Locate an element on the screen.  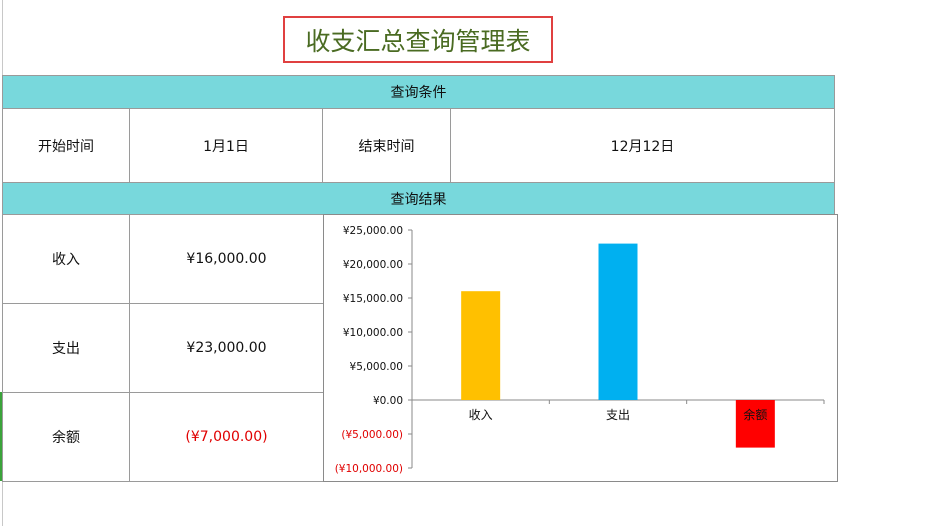
y-tick-label: ¥10,000.00 is located at coordinates (373, 333).